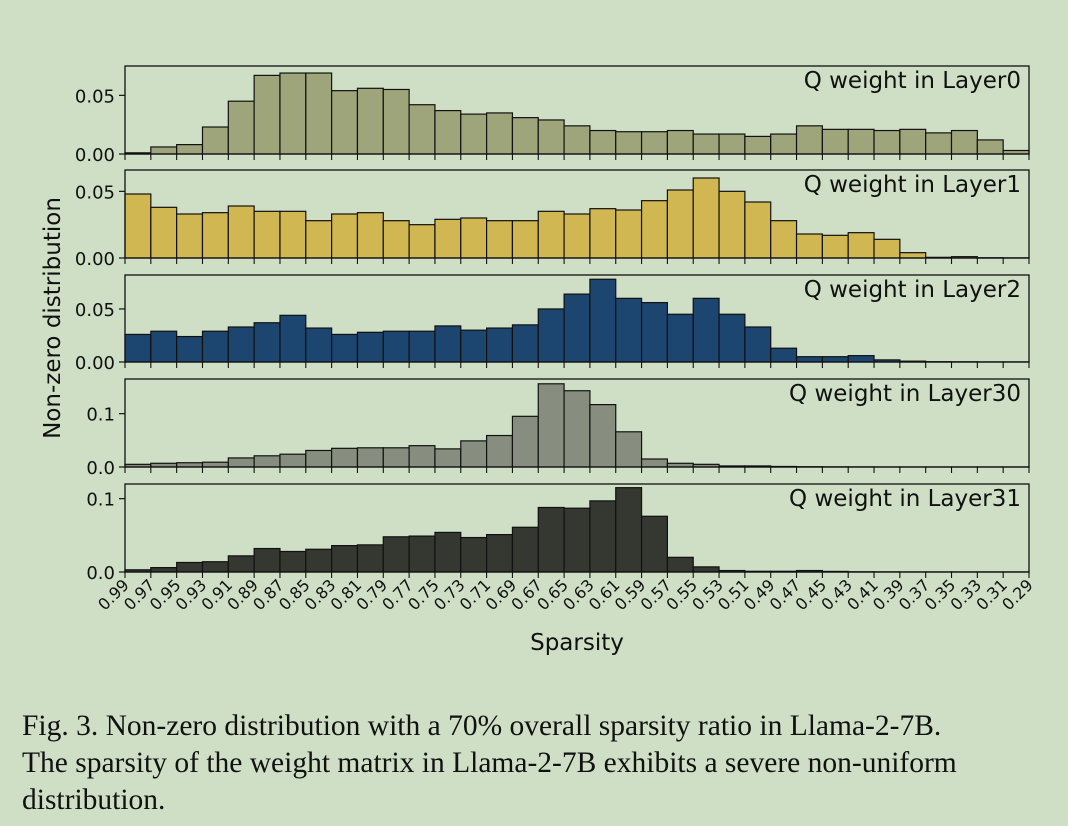 This screenshot has height=826, width=1068. I want to click on panel-label: Q weight in Layer0, so click(912, 81).